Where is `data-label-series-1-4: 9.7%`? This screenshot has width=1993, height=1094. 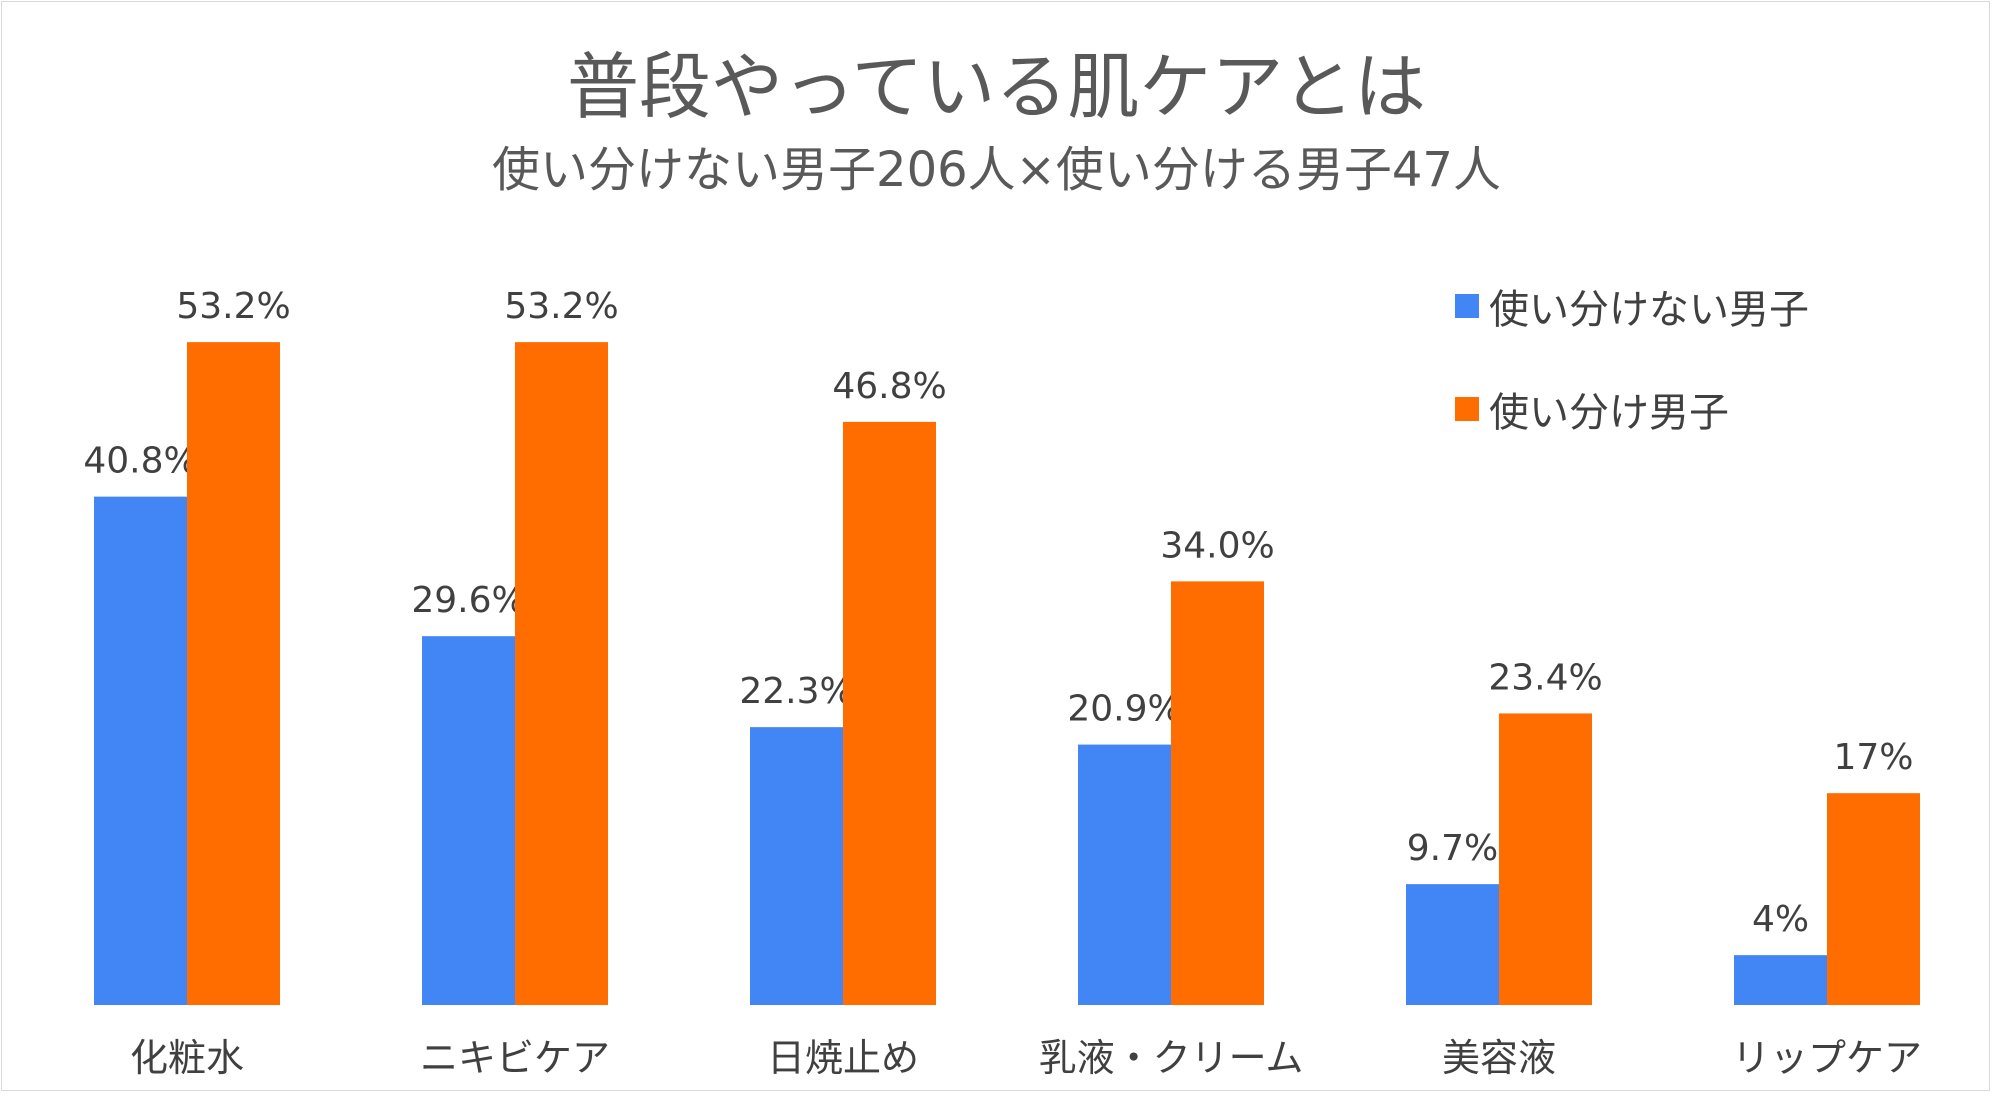
data-label-series-1-4: 9.7% is located at coordinates (1452, 848).